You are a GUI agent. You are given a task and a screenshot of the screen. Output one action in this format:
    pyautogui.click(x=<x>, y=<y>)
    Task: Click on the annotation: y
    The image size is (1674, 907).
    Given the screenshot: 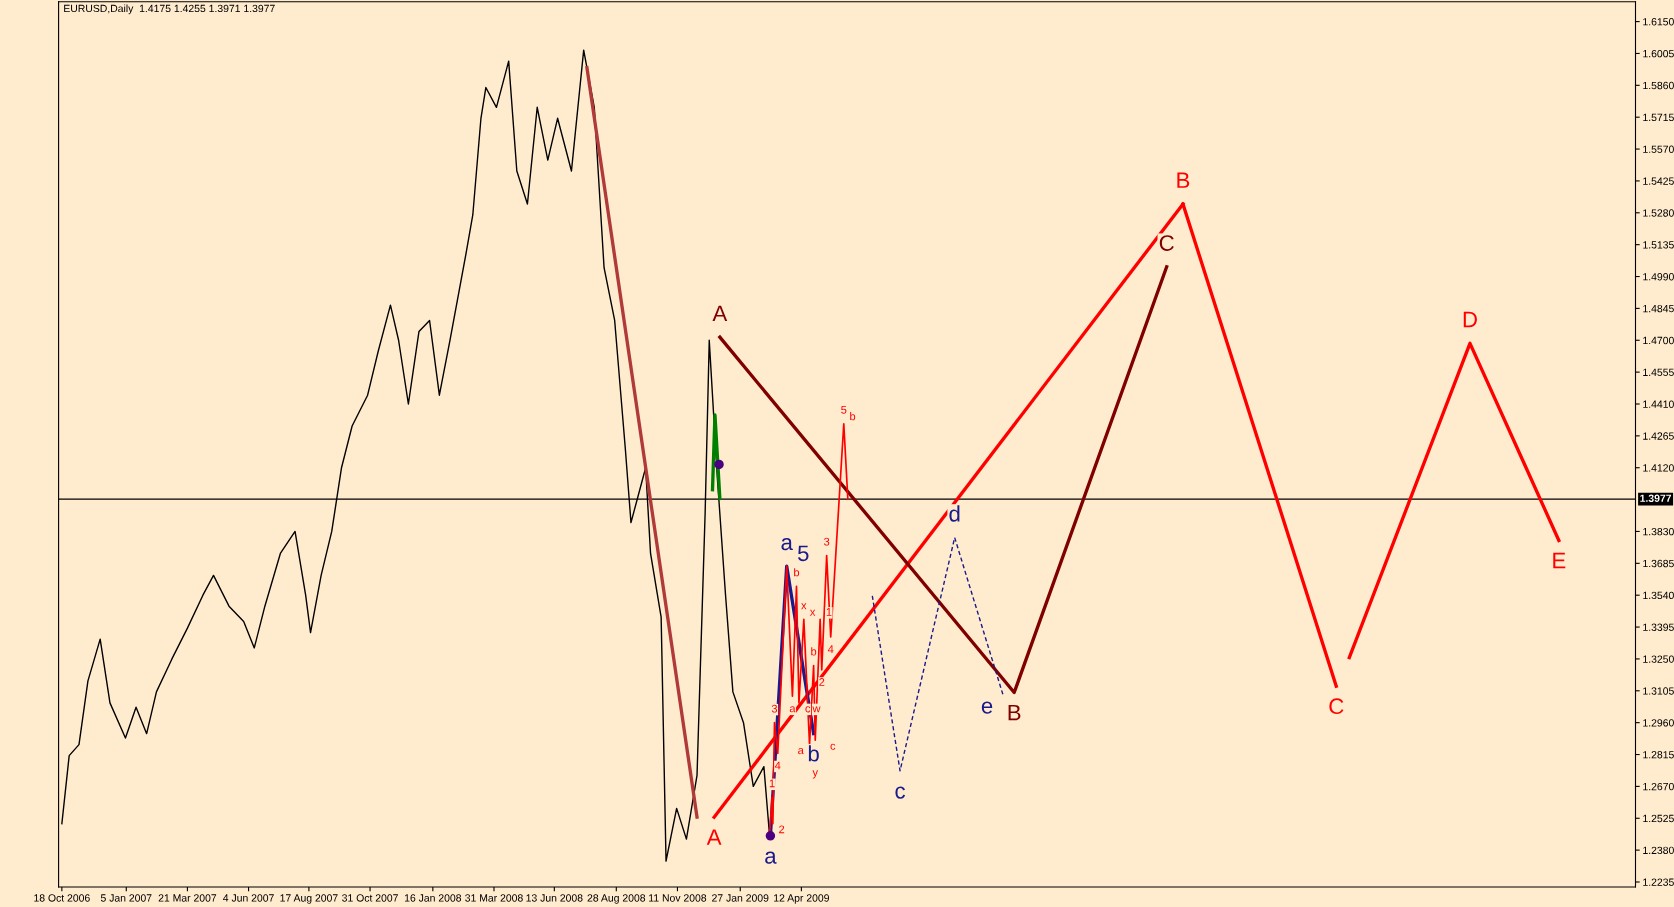 What is the action you would take?
    pyautogui.click(x=815, y=774)
    